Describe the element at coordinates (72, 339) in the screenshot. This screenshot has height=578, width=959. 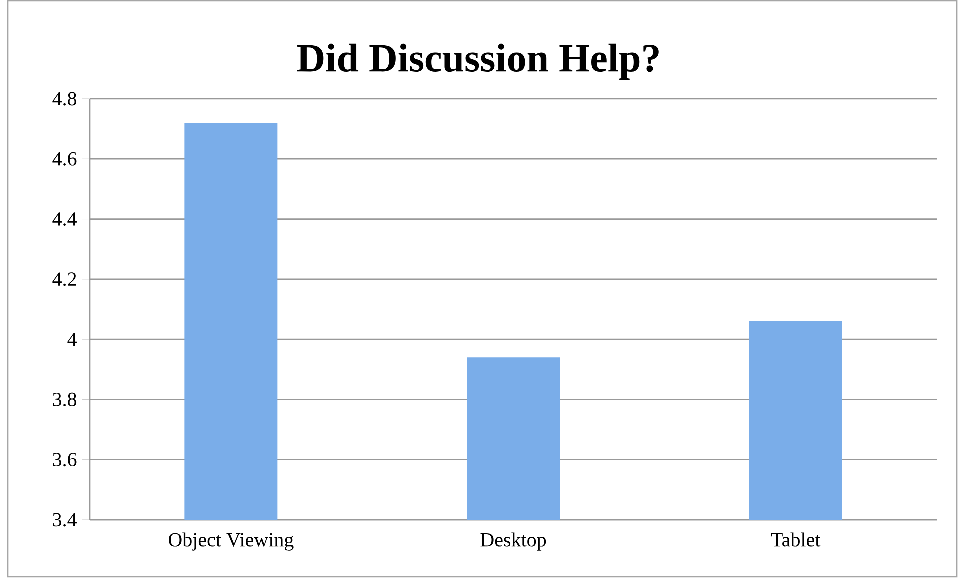
I see `y-tick-label: 4` at that location.